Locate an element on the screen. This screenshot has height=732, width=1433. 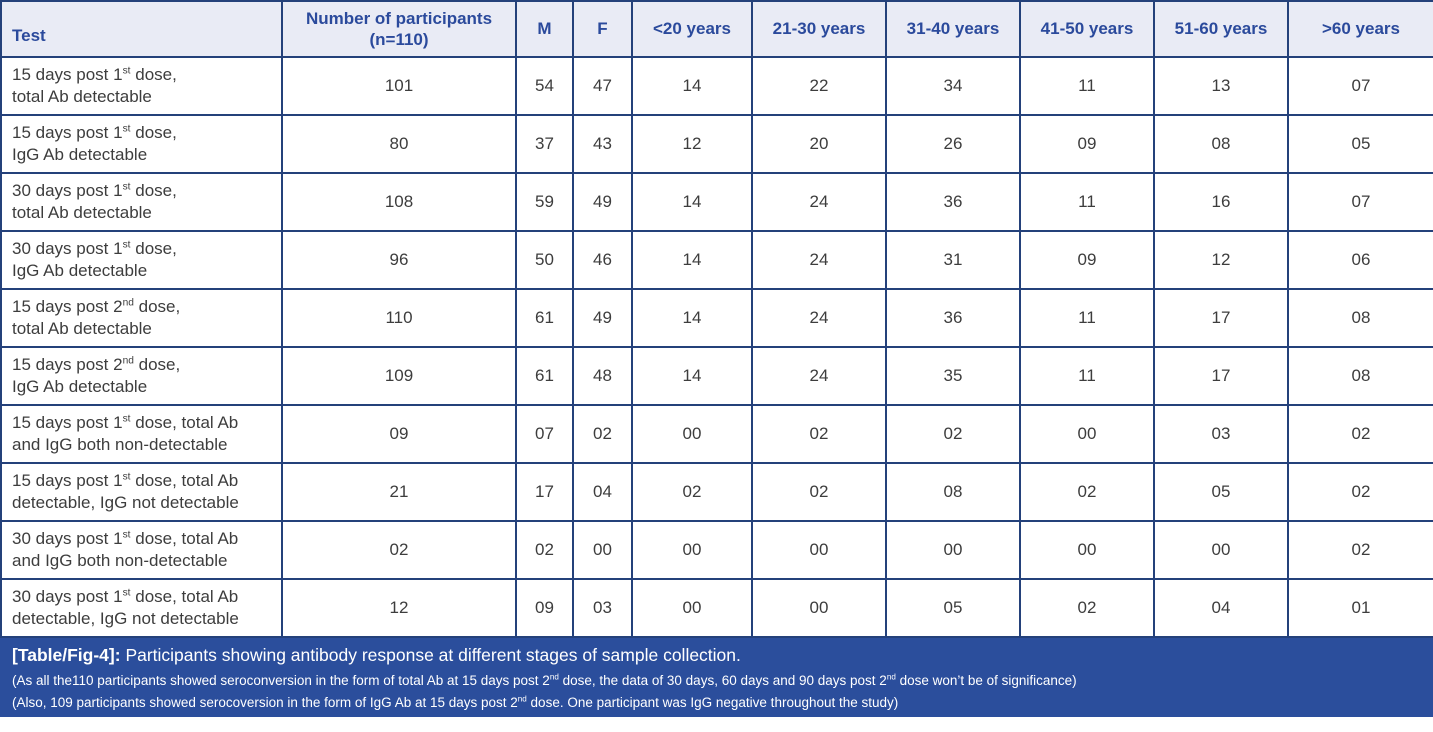
value-cell: 80 is located at coordinates (399, 144).